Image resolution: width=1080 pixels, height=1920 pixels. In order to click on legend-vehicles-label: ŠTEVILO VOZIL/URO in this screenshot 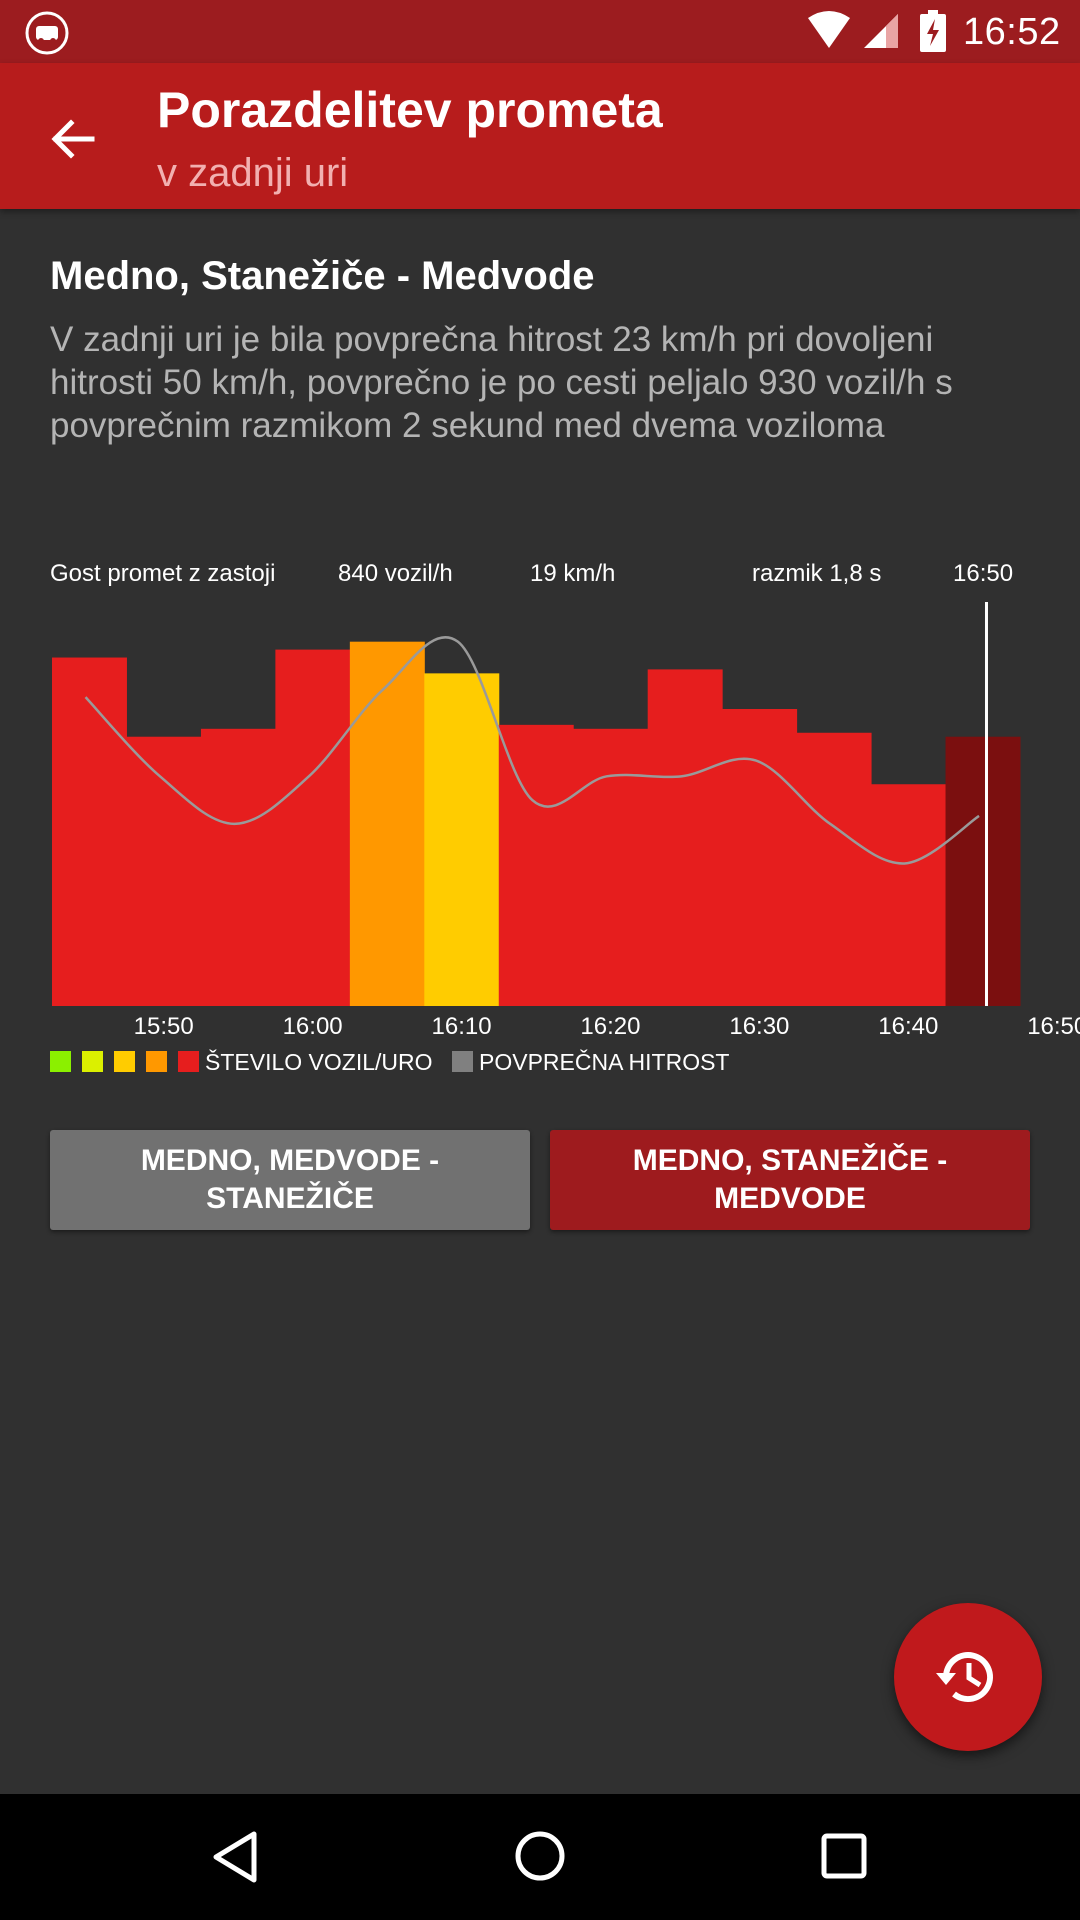, I will do `click(319, 1062)`.